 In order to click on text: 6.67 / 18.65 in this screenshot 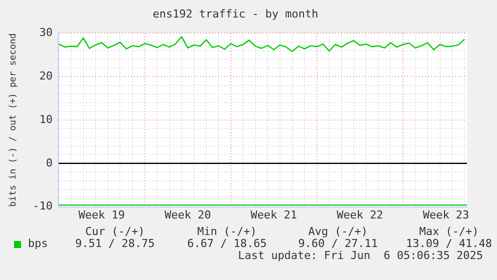, I will do `click(227, 243)`.